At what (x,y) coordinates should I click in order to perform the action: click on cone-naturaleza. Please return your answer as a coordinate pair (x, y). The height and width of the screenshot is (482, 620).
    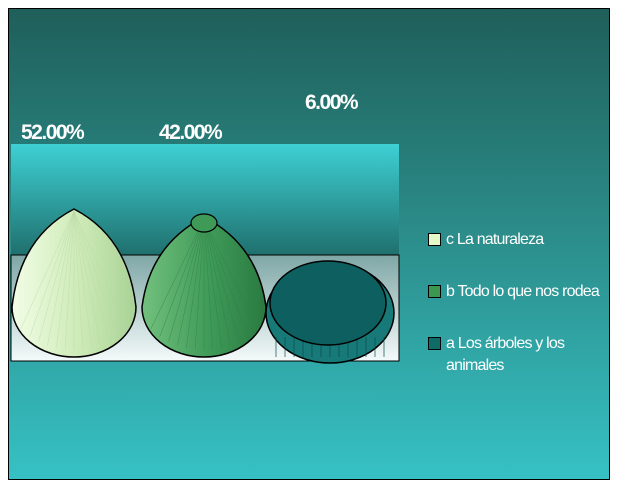
    Looking at the image, I should click on (74, 283).